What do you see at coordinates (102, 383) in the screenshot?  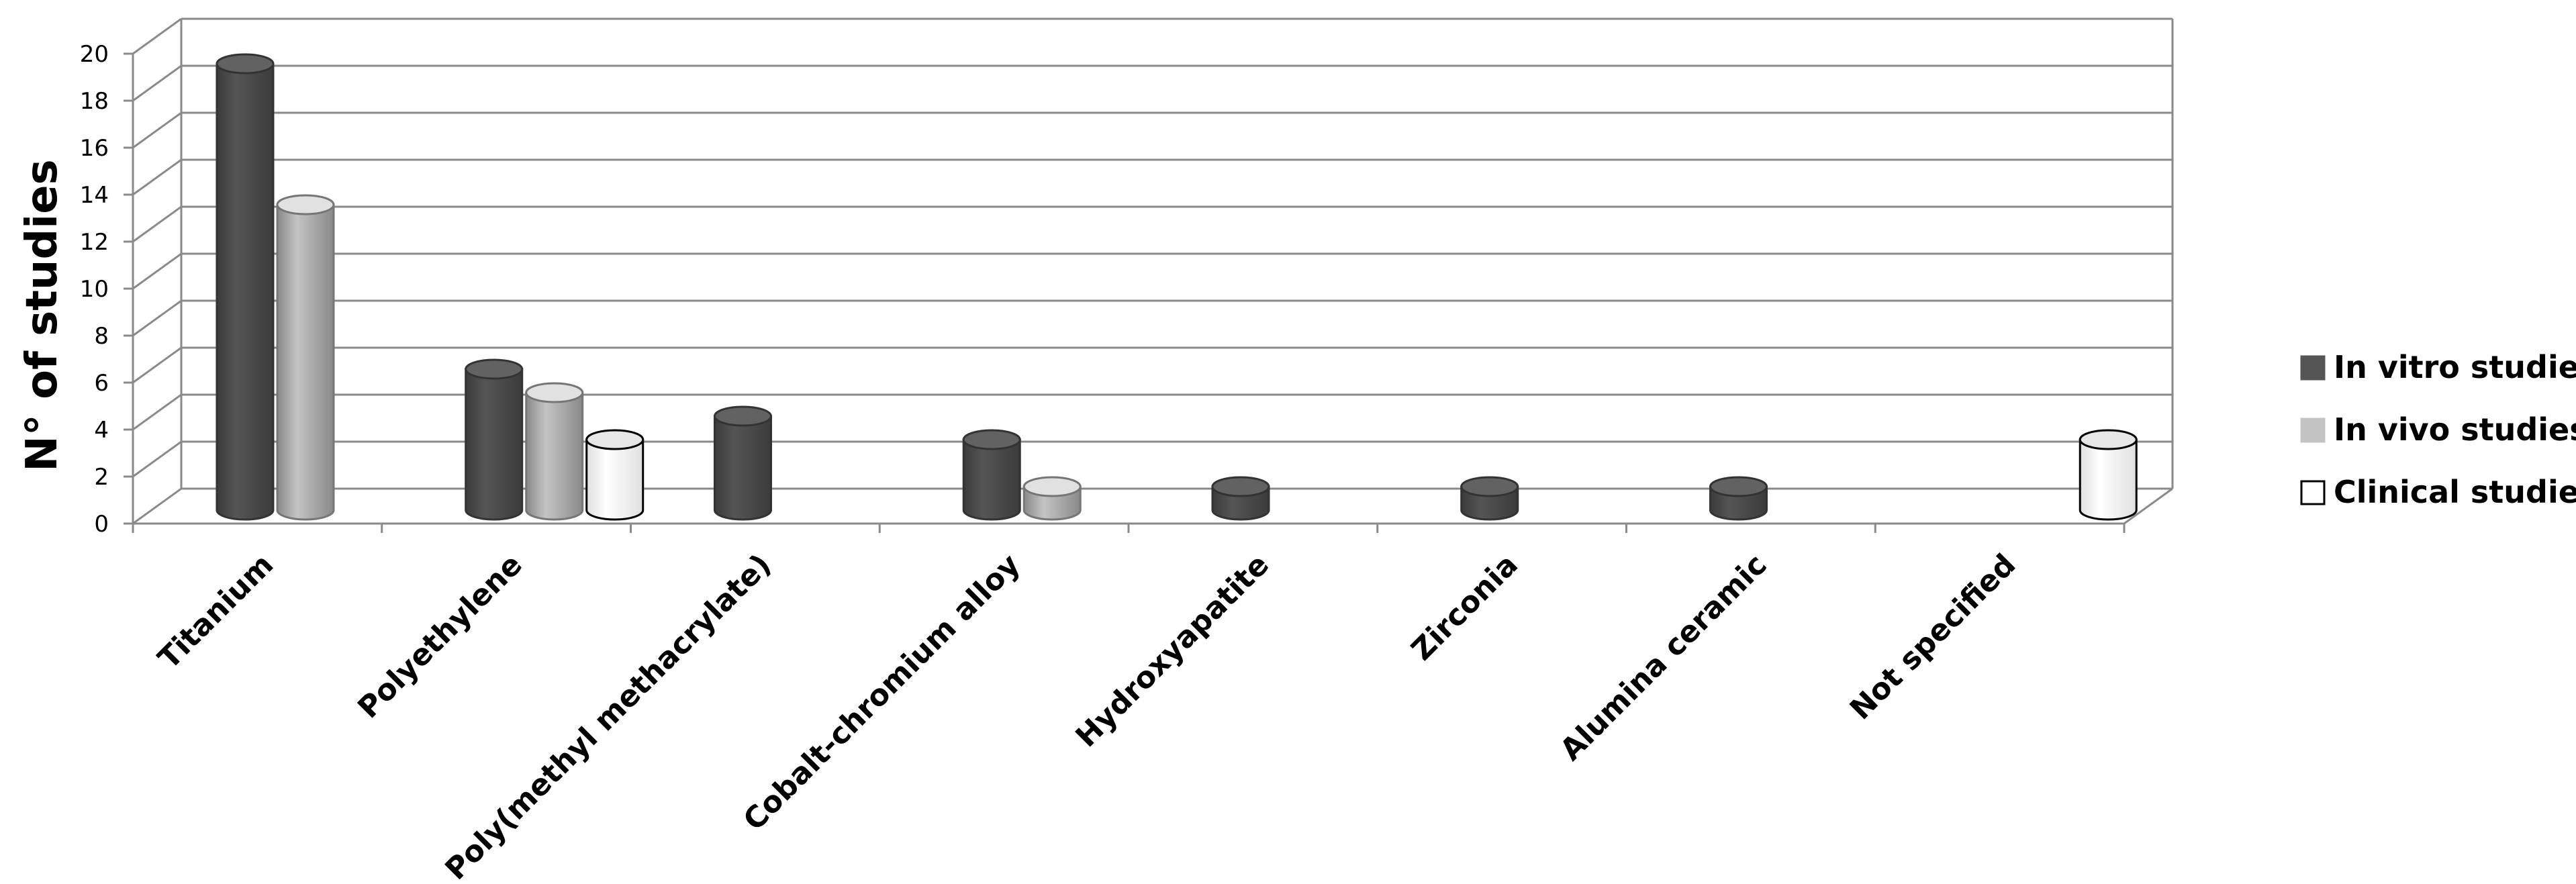 I see `y-tick-label: 6` at bounding box center [102, 383].